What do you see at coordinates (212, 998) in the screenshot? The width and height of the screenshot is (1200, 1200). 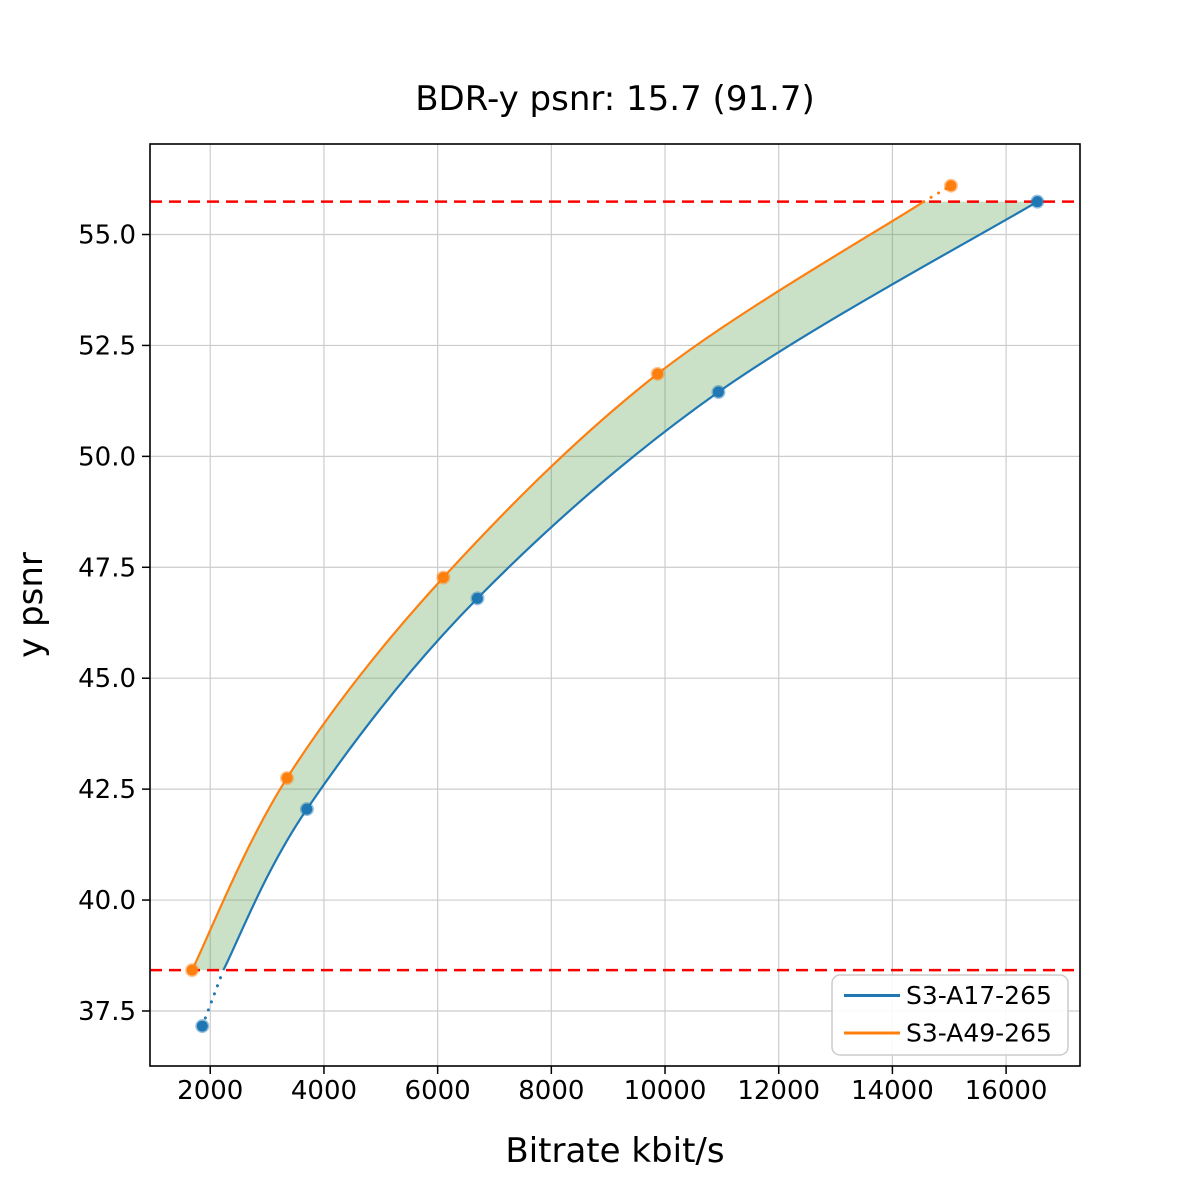 I see `rd-curve-dotted-extension` at bounding box center [212, 998].